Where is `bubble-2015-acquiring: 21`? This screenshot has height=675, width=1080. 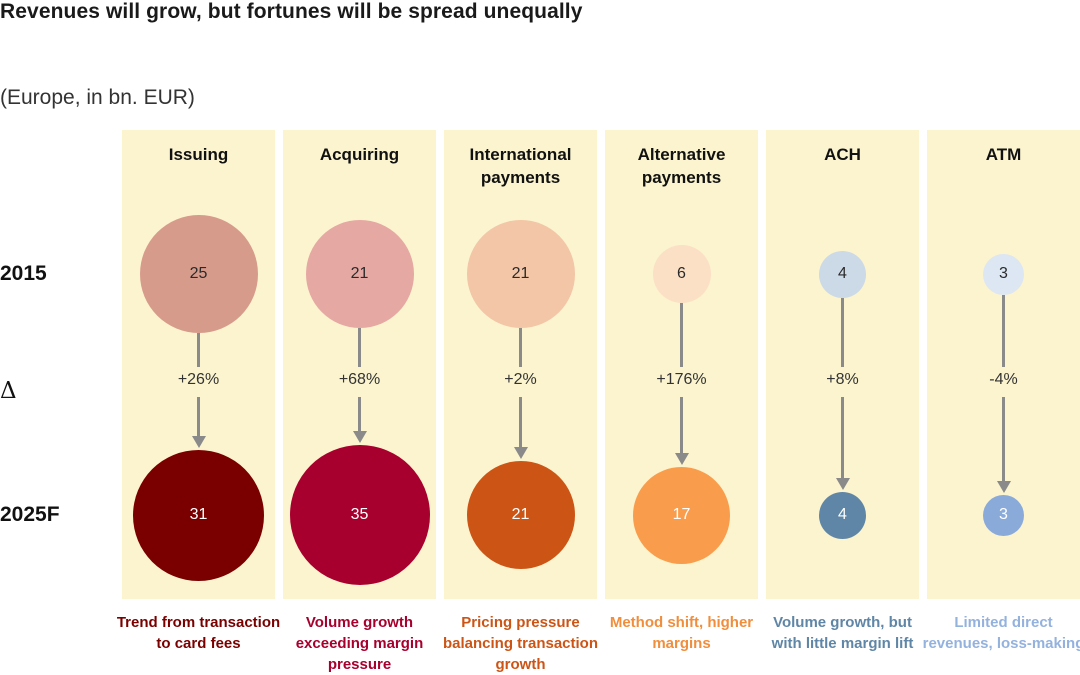 bubble-2015-acquiring: 21 is located at coordinates (360, 274).